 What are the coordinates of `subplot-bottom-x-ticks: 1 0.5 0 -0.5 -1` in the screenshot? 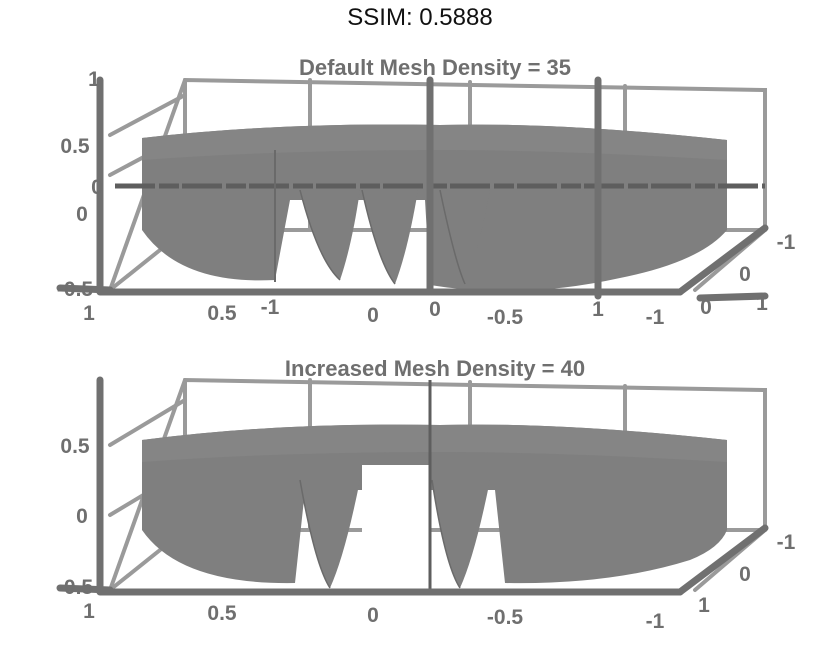 It's located at (373, 616).